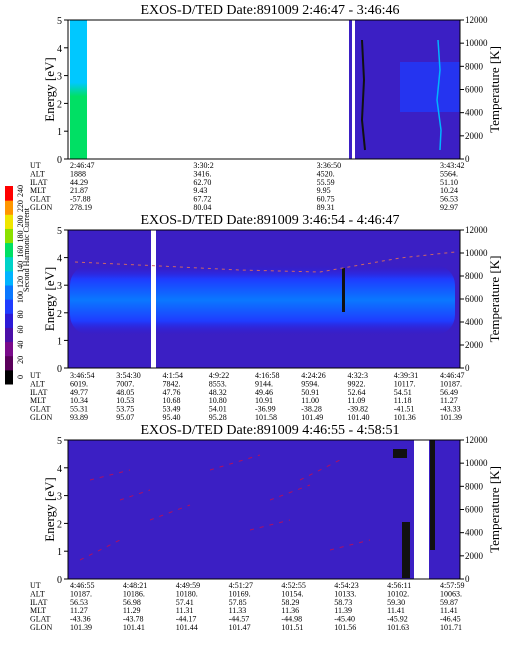 The height and width of the screenshot is (654, 505). What do you see at coordinates (357, 400) in the screenshot?
I see `panel-2-row-value: 11.09` at bounding box center [357, 400].